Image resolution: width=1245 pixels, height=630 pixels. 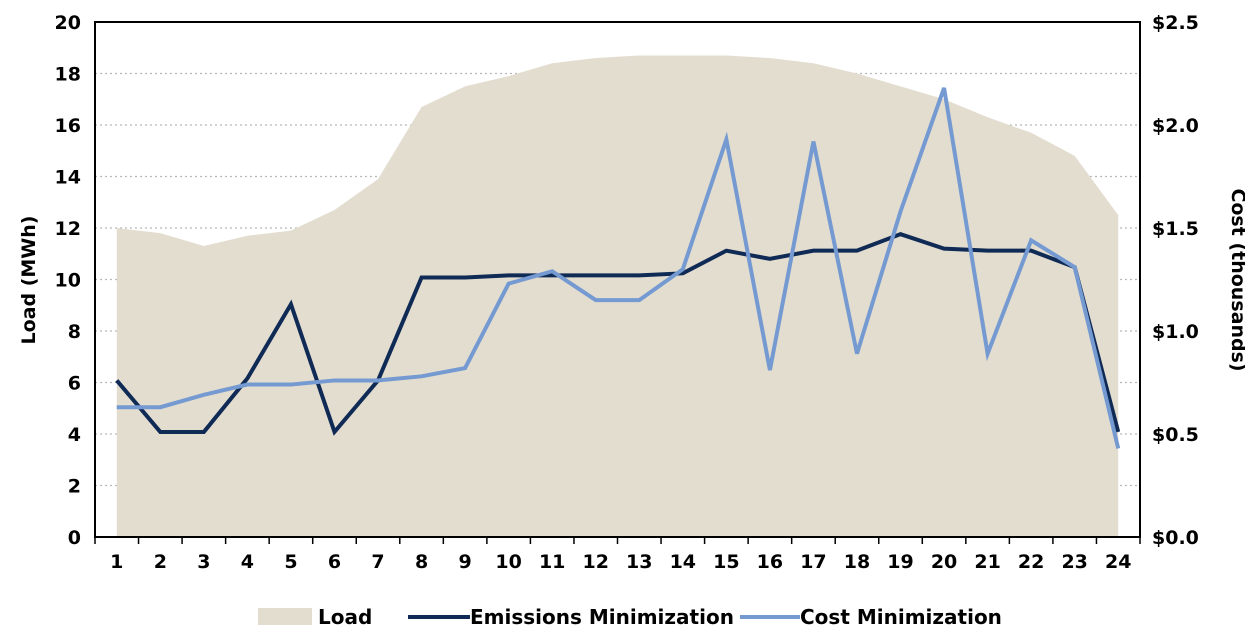 I want to click on right-tick-label: $0.5, so click(x=1175, y=435).